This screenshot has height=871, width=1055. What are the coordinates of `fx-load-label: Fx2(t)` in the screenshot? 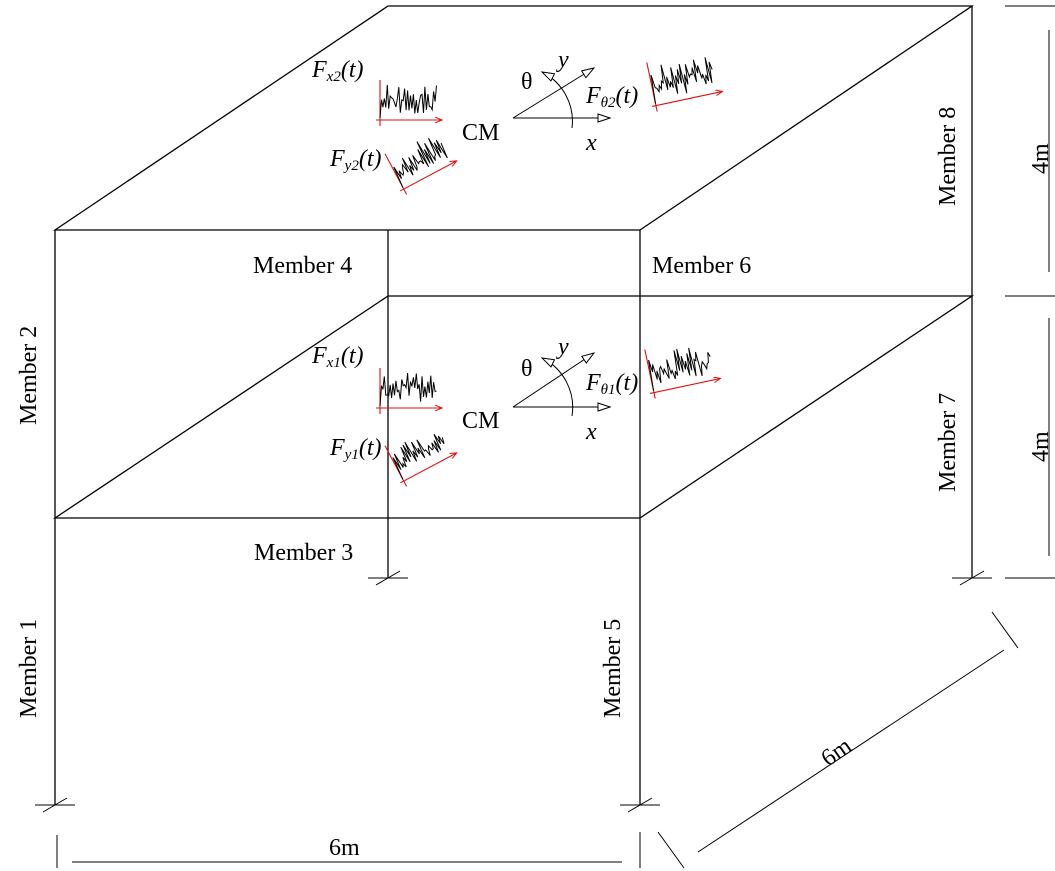 It's located at (337, 71).